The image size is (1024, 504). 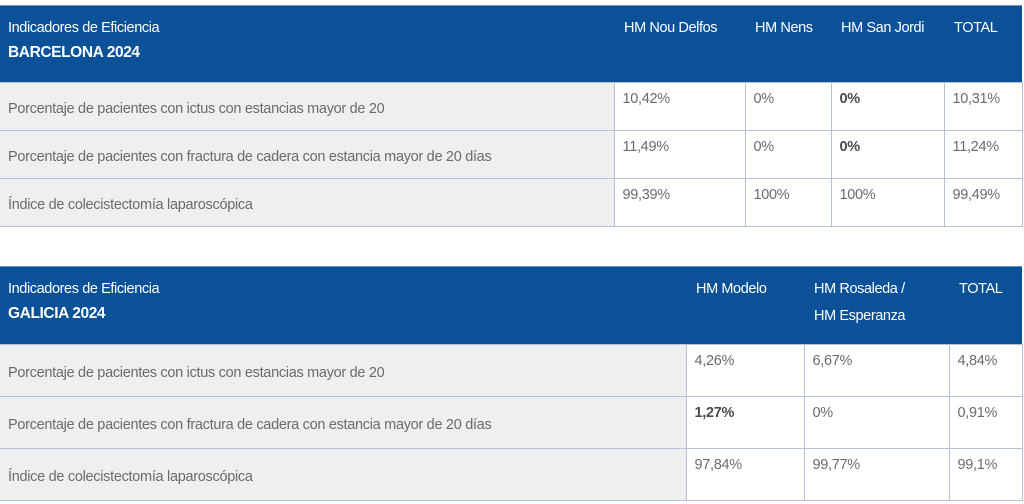 What do you see at coordinates (876, 305) in the screenshot?
I see `column-header-hm-rosaleda-esperanza: HM Rosaleda / HM Esperanza` at bounding box center [876, 305].